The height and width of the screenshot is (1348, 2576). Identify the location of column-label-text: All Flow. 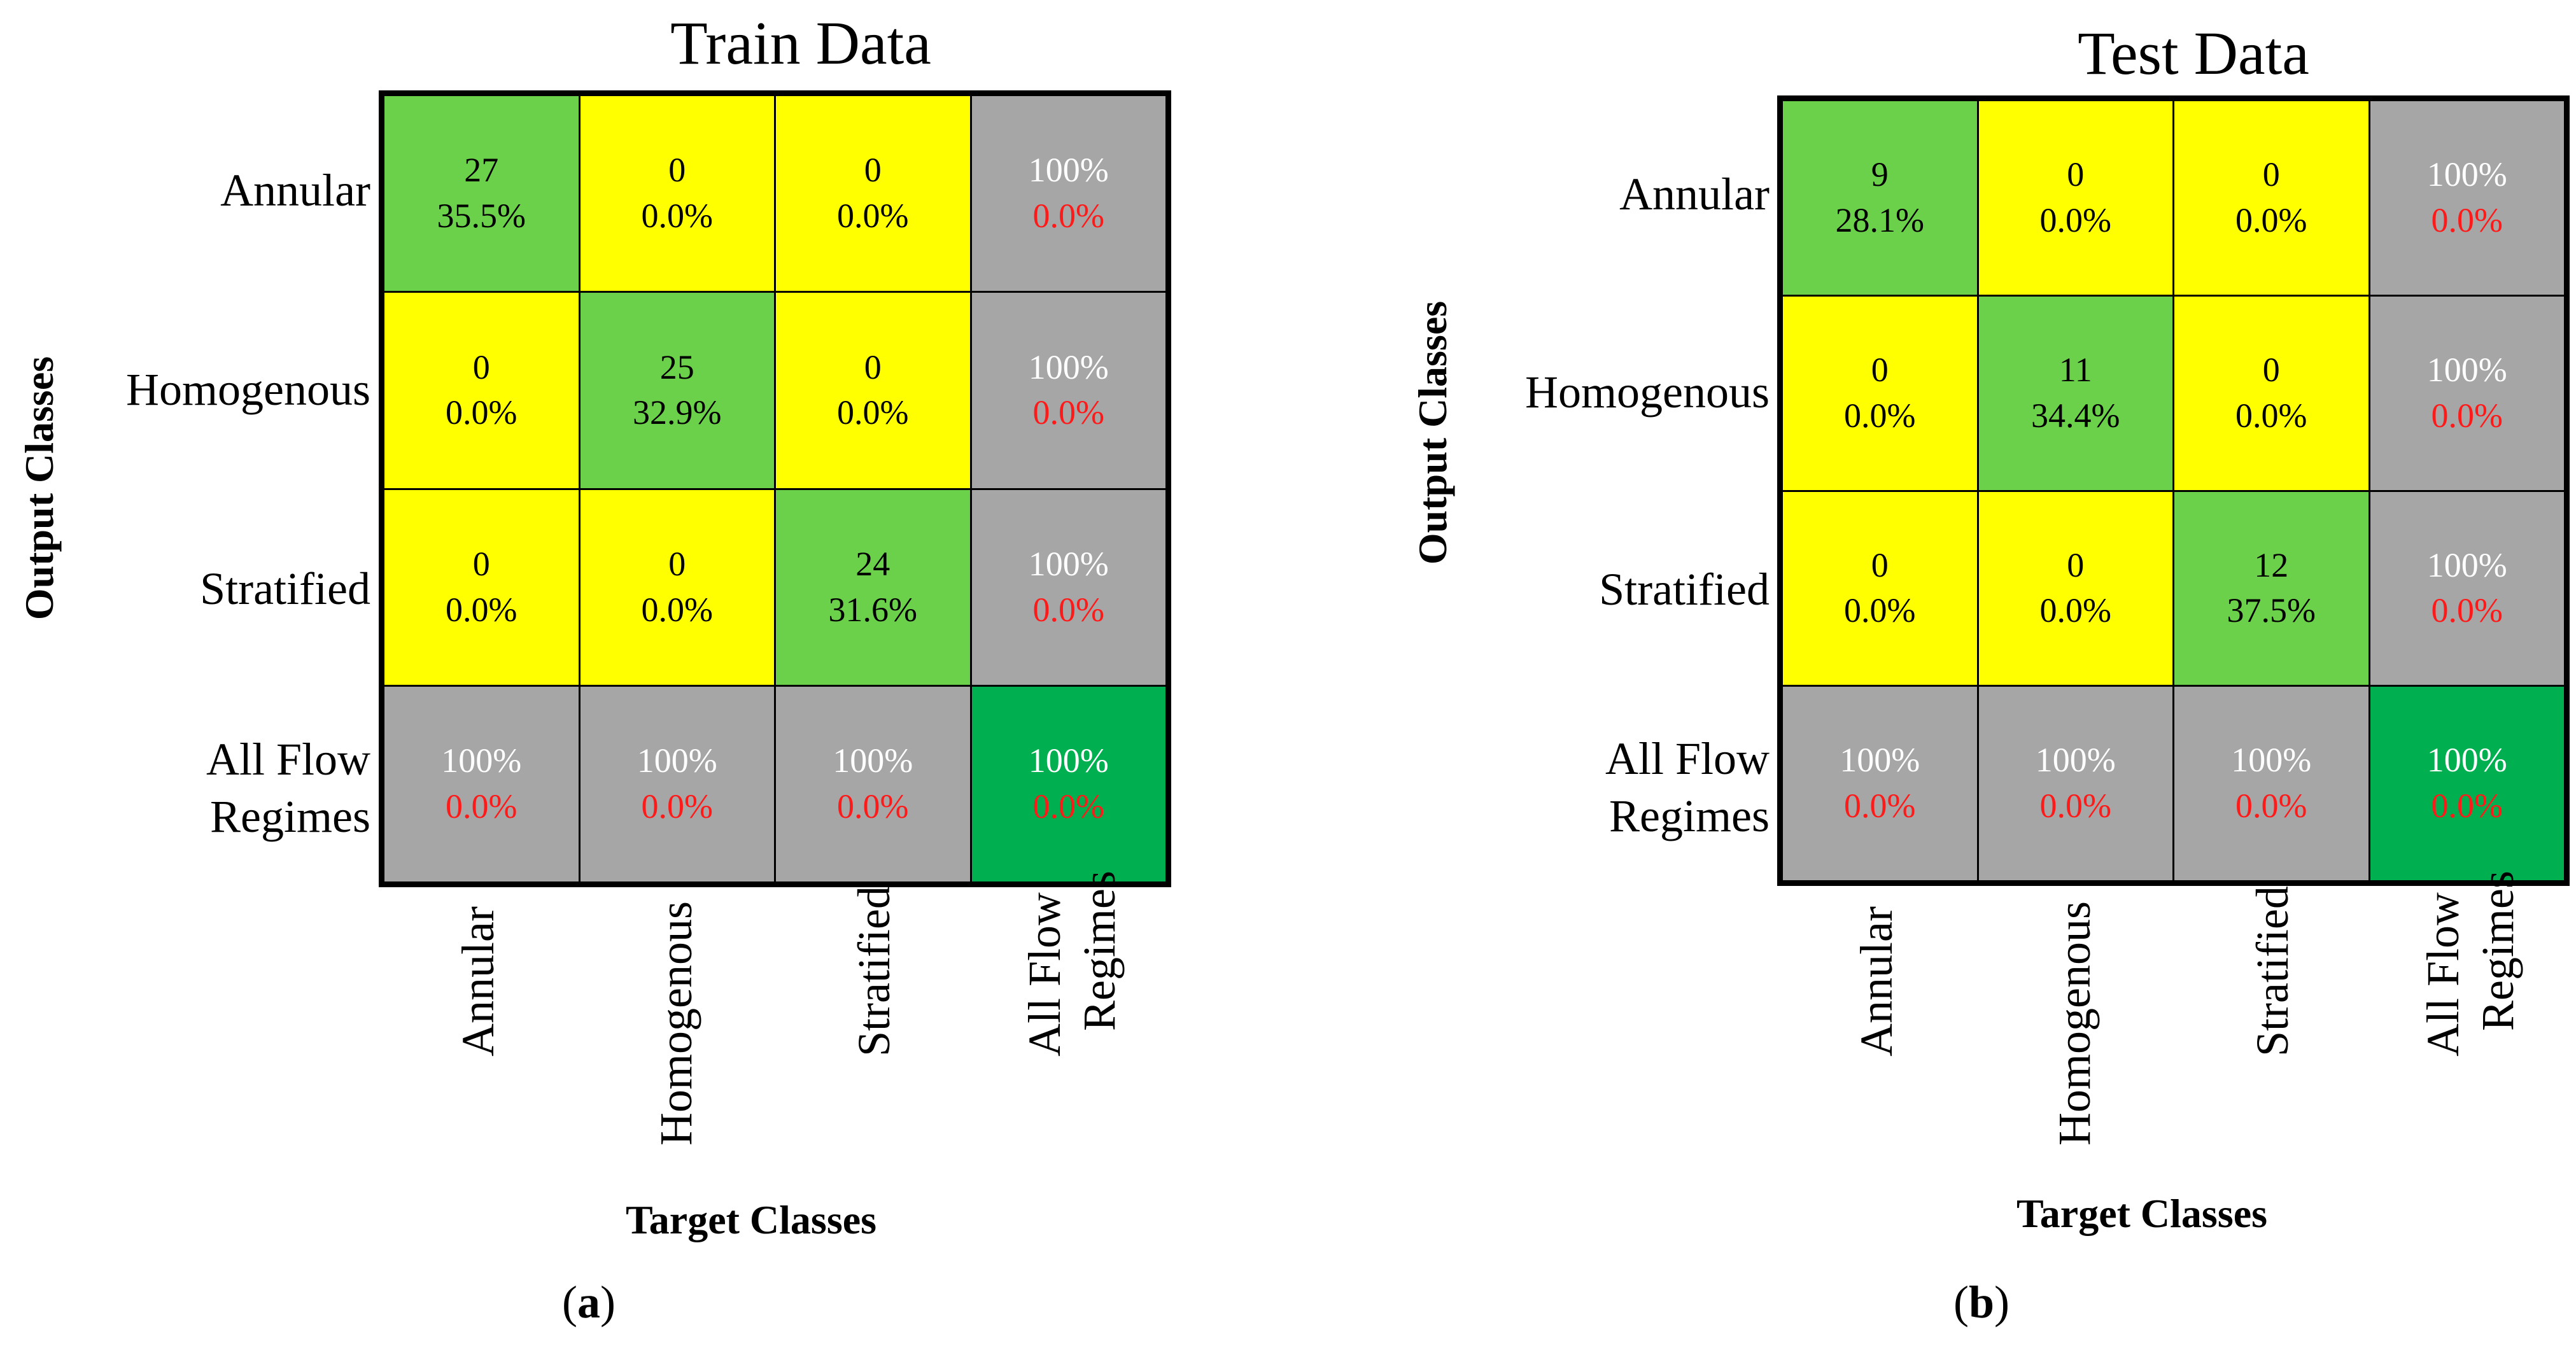
(2444, 974).